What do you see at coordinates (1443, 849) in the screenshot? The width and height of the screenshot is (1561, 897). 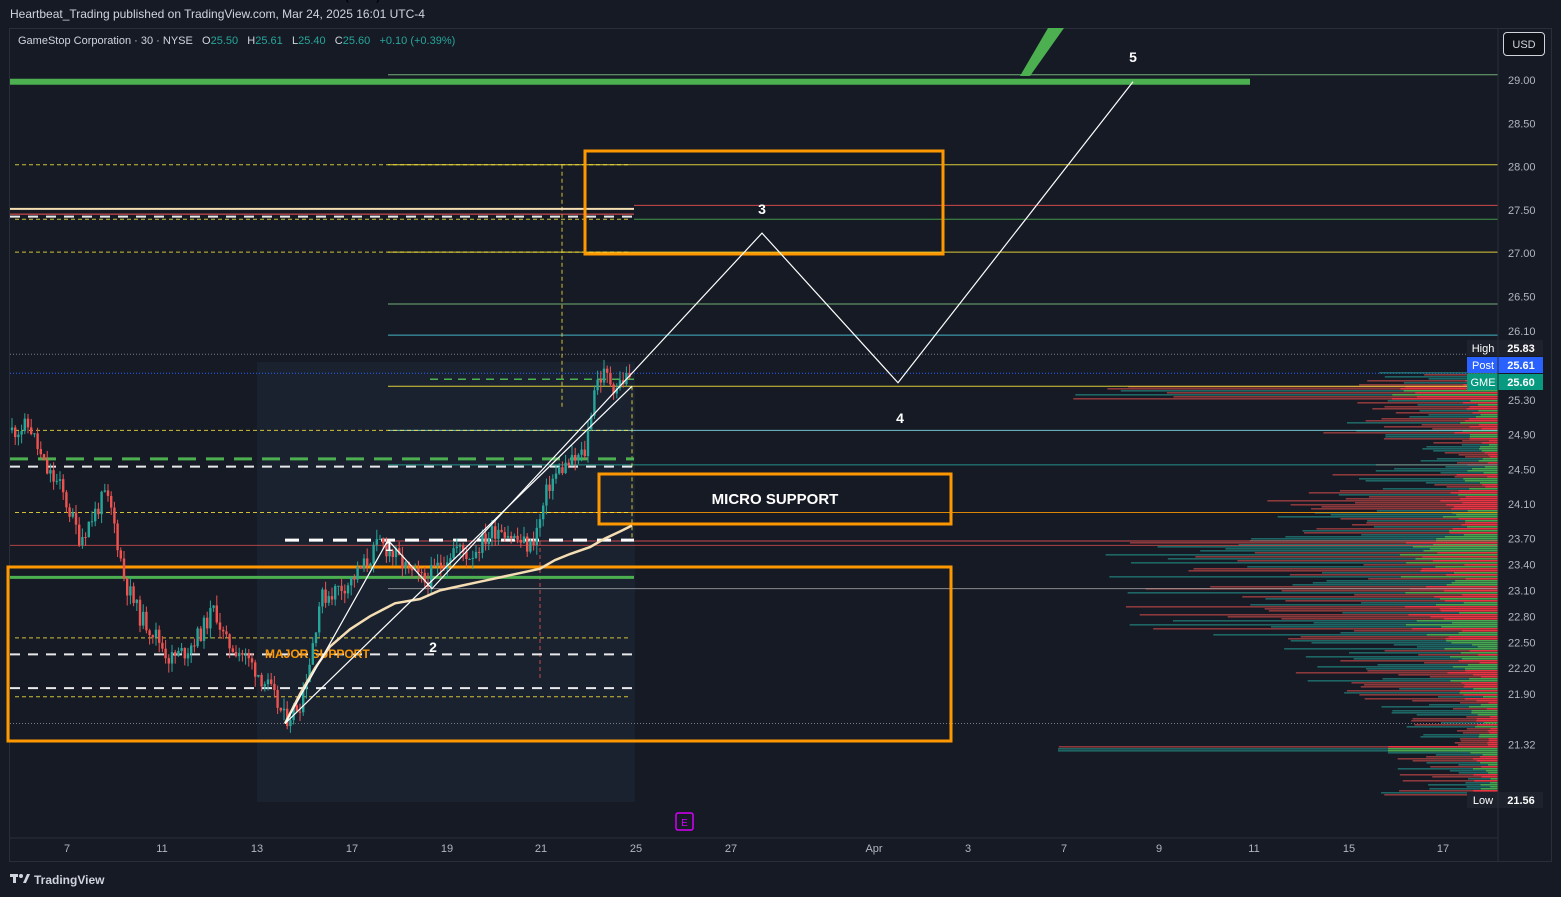 I see `time-tick: 17` at bounding box center [1443, 849].